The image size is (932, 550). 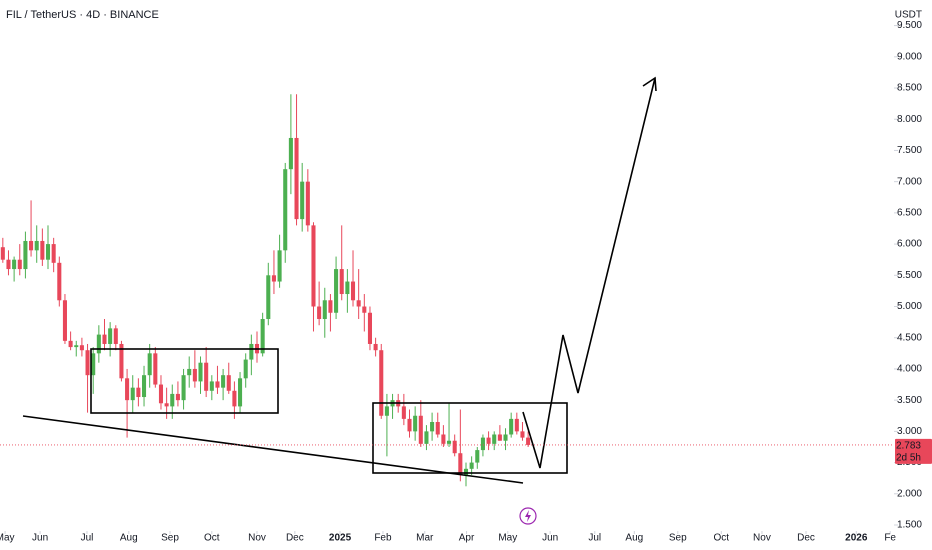 I want to click on y-tick-label: 9.500, so click(x=909, y=25).